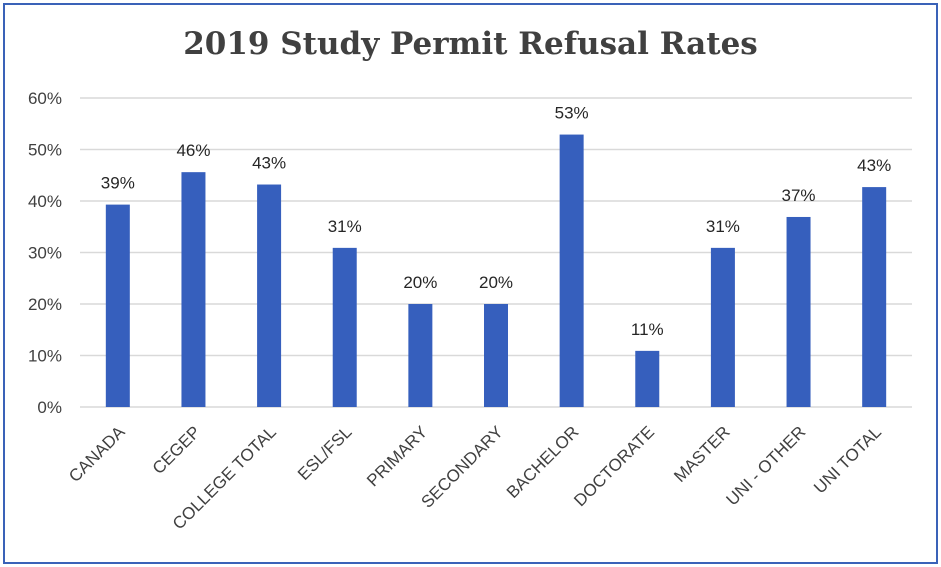  What do you see at coordinates (177, 450) in the screenshot?
I see `x-tick-label: CEGEP` at bounding box center [177, 450].